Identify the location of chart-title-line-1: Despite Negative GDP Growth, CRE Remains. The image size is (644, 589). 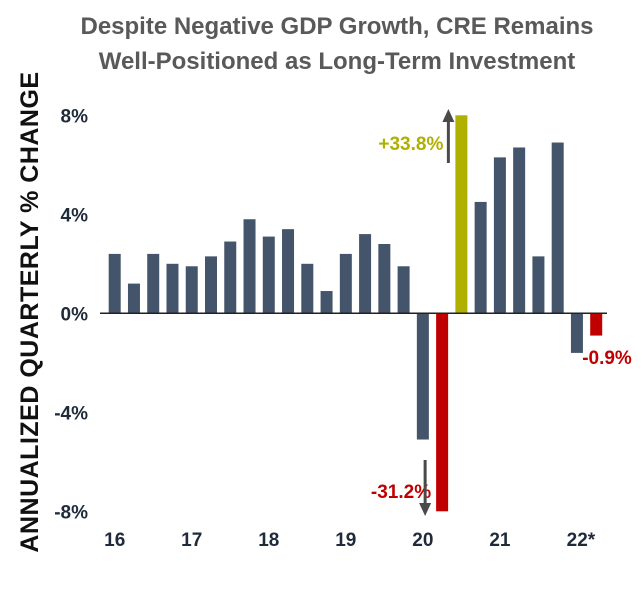
(336, 26).